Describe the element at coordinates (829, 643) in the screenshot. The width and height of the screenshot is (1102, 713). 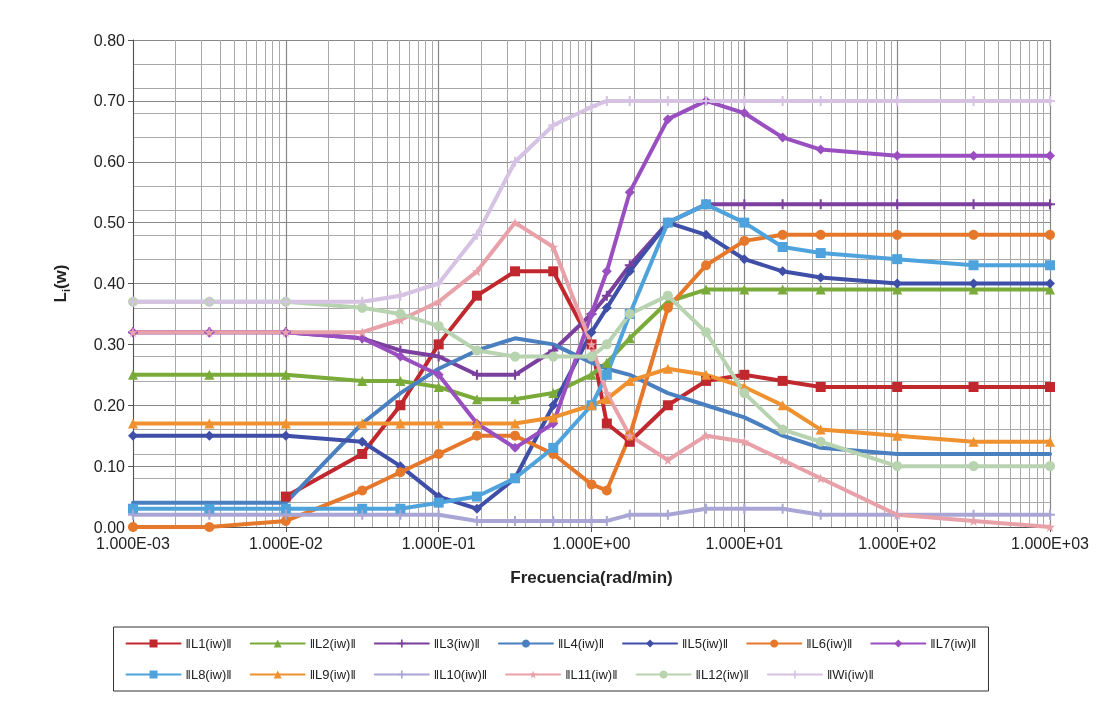
I see `legend-label: ‖L6(iw)‖` at that location.